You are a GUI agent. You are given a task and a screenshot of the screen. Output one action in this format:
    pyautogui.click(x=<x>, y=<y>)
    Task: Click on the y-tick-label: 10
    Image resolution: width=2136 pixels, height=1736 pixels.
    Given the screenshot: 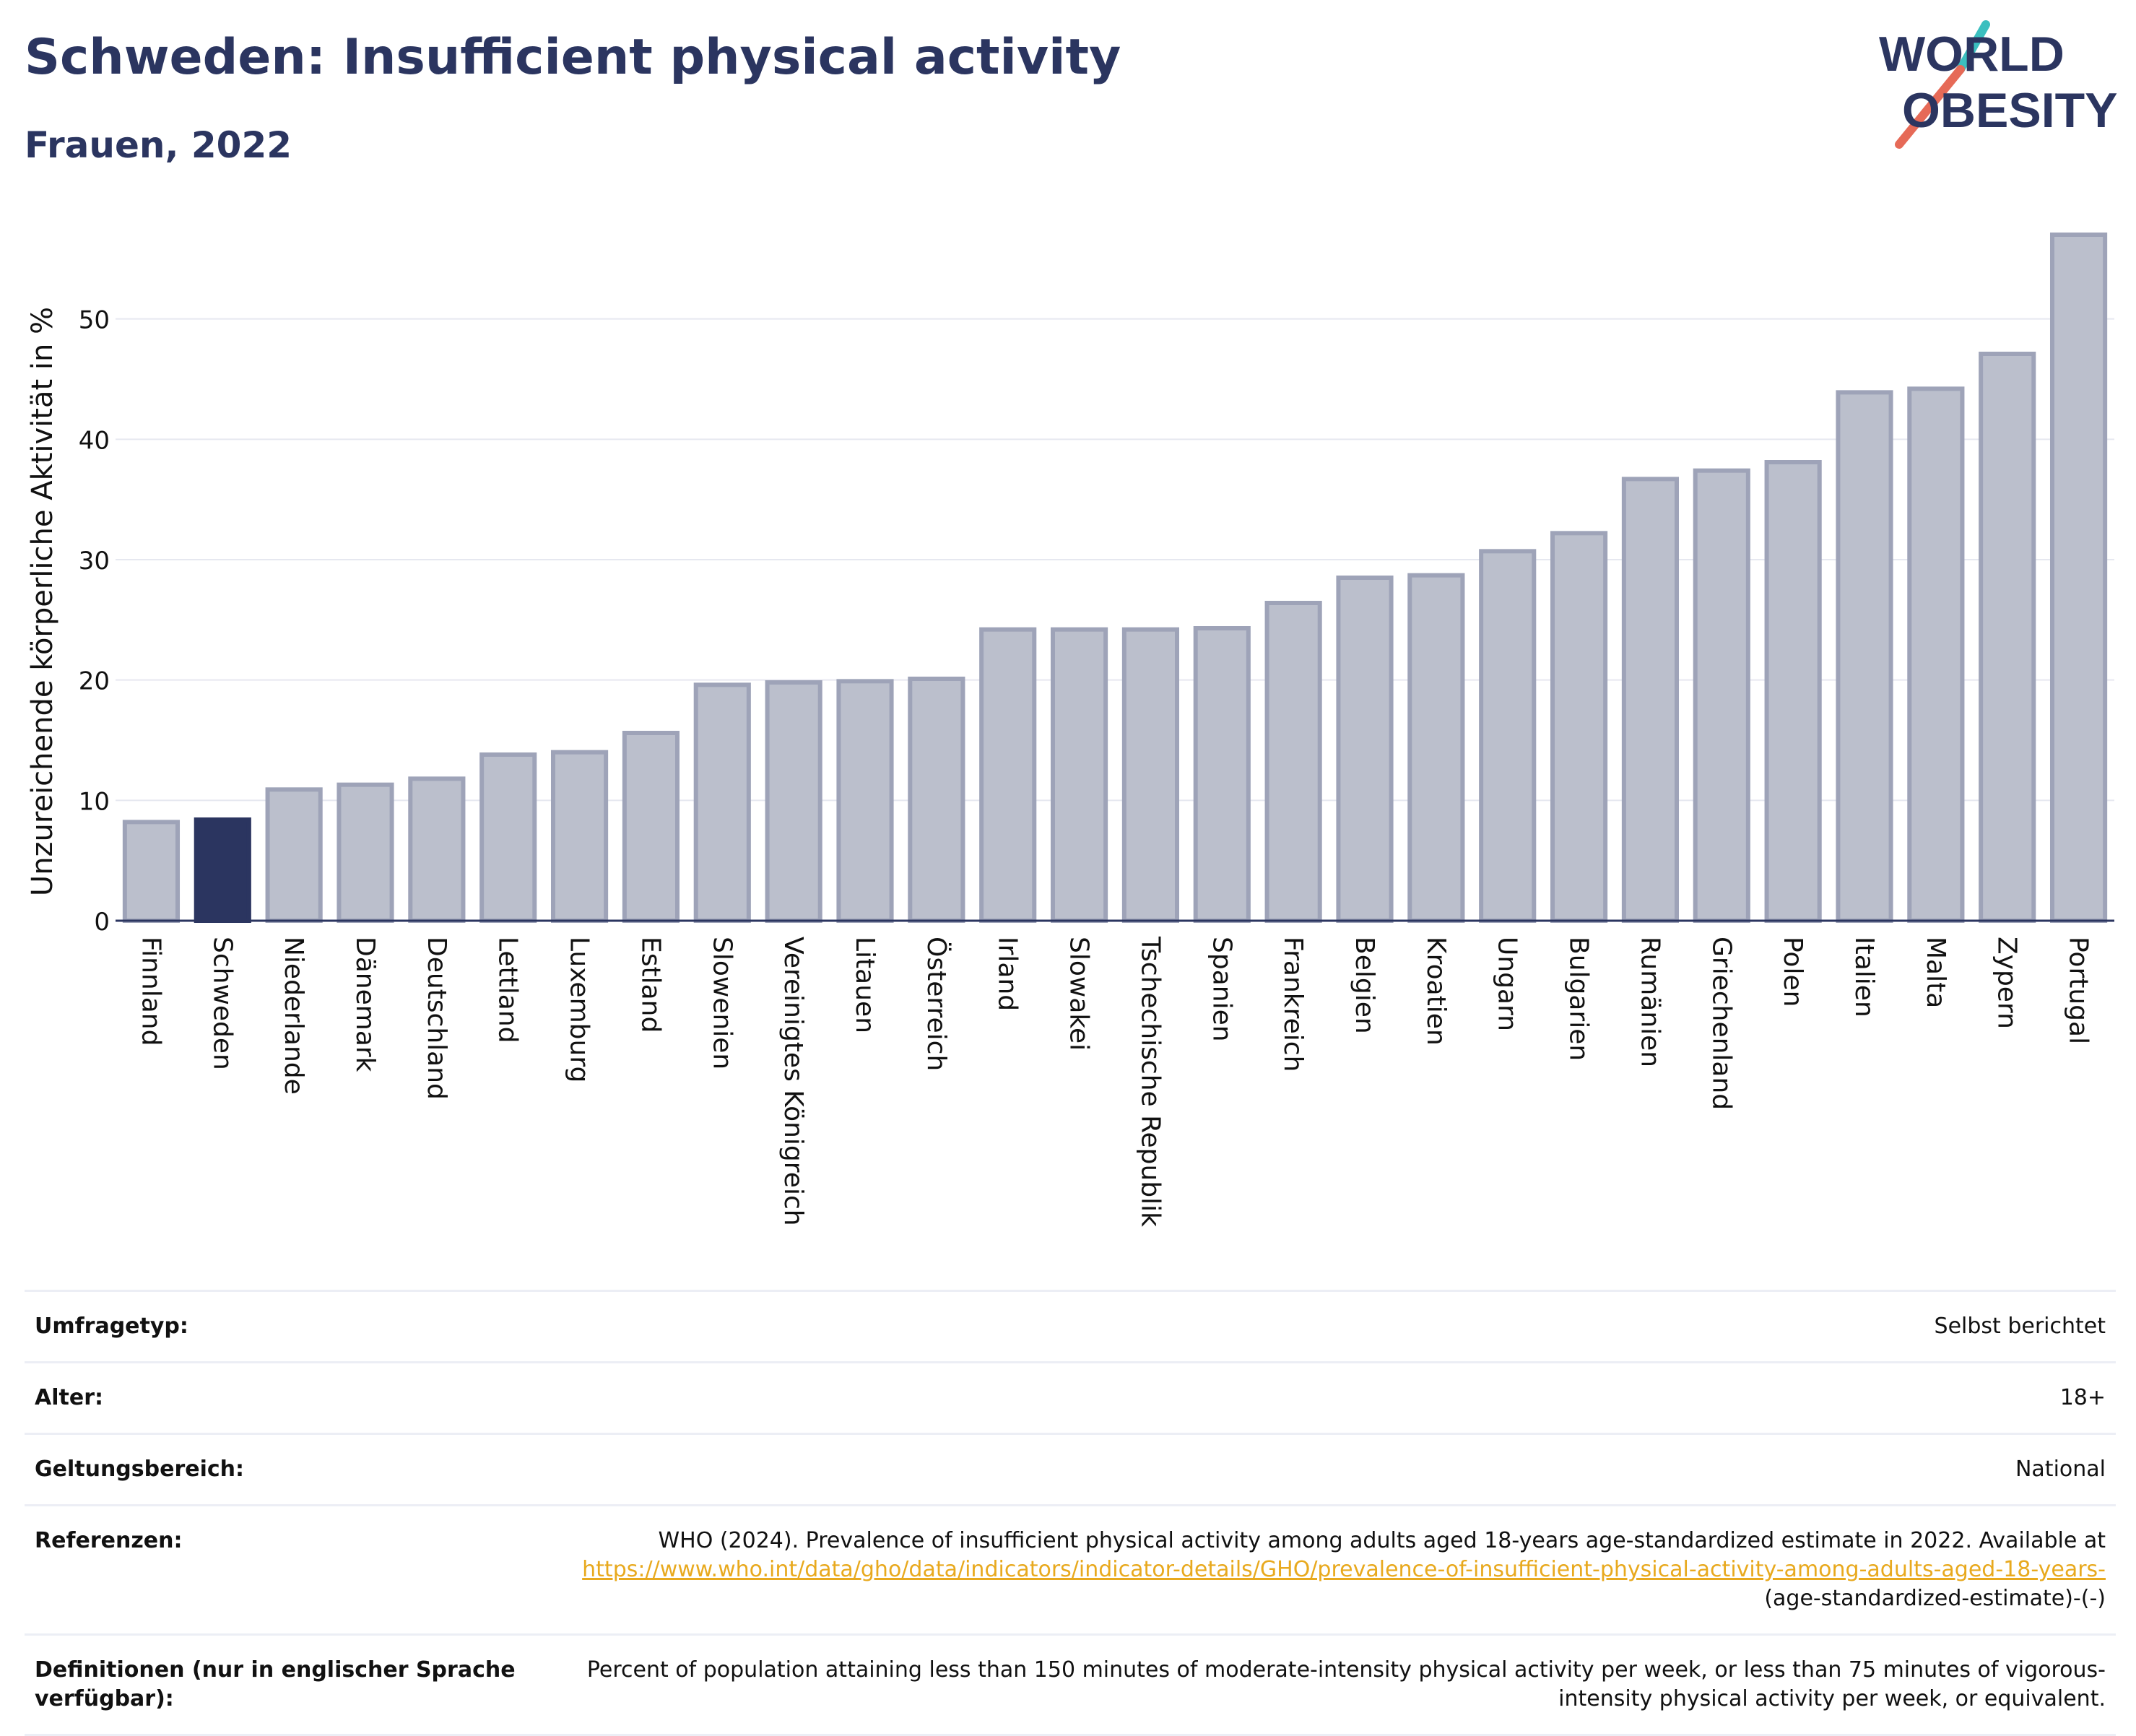 What is the action you would take?
    pyautogui.click(x=95, y=801)
    